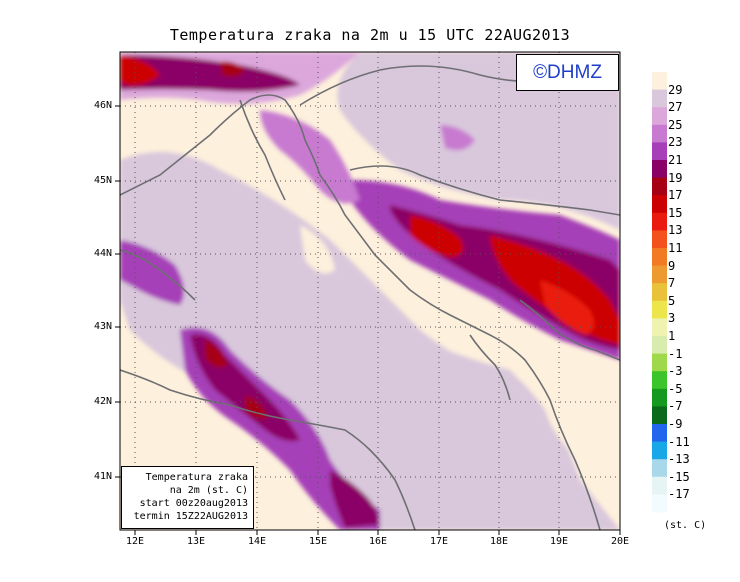 The width and height of the screenshot is (740, 582). Describe the element at coordinates (675, 353) in the screenshot. I see `colorbar-label: -1` at that location.